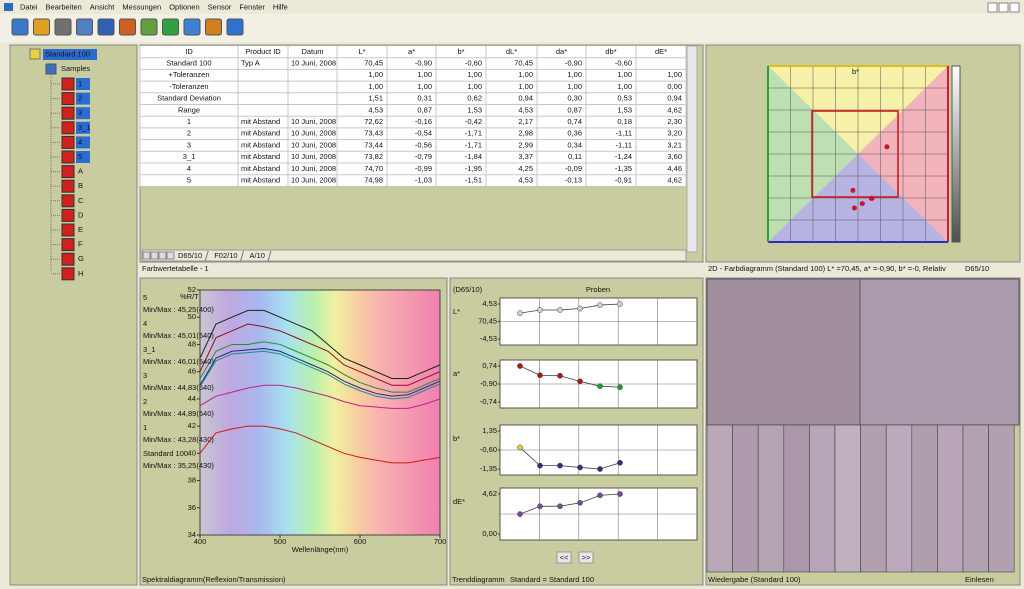  I want to click on legend-note: Min/Max : 46,01(540), so click(178, 361).